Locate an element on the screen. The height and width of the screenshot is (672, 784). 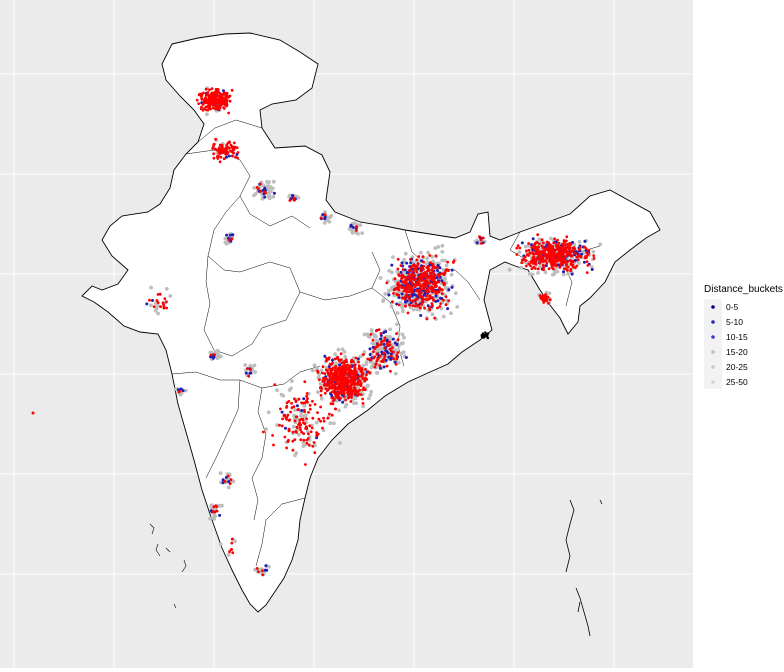
legend-item-5-10: 5-10 is located at coordinates (727, 322).